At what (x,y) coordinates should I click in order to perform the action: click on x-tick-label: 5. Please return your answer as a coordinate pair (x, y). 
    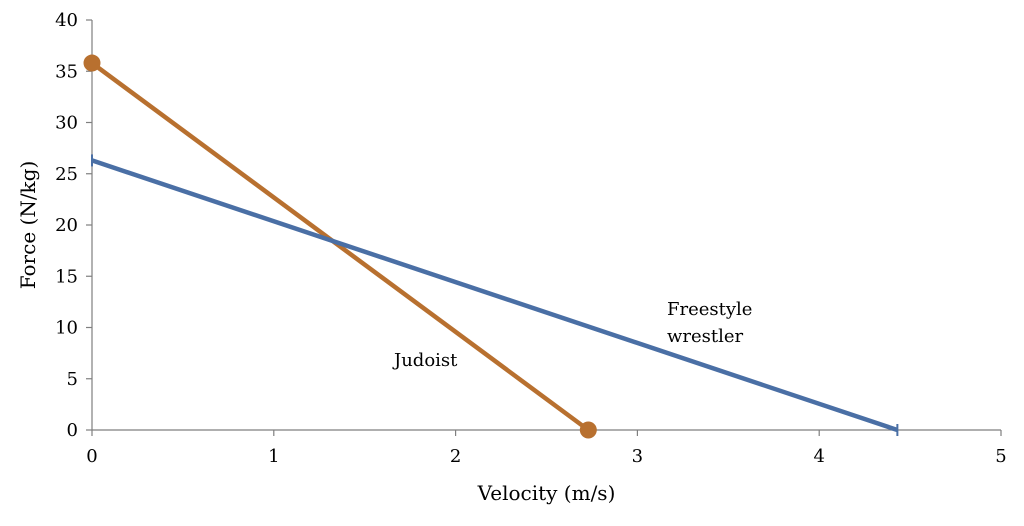
    Looking at the image, I should click on (1000, 456).